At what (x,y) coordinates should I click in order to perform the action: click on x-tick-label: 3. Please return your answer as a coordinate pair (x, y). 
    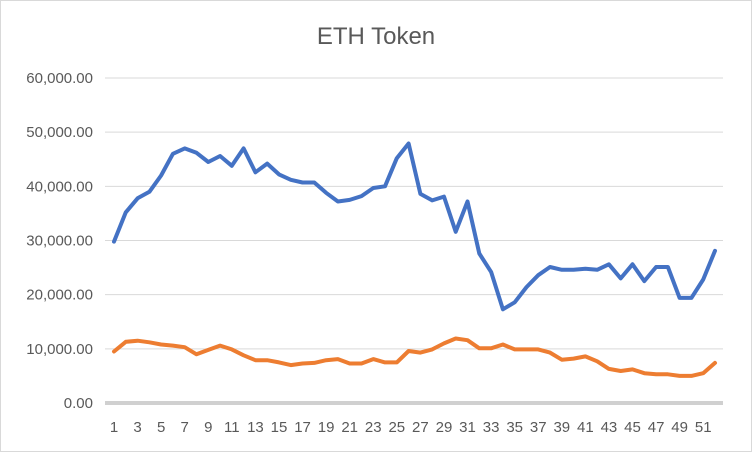
    Looking at the image, I should click on (137, 427).